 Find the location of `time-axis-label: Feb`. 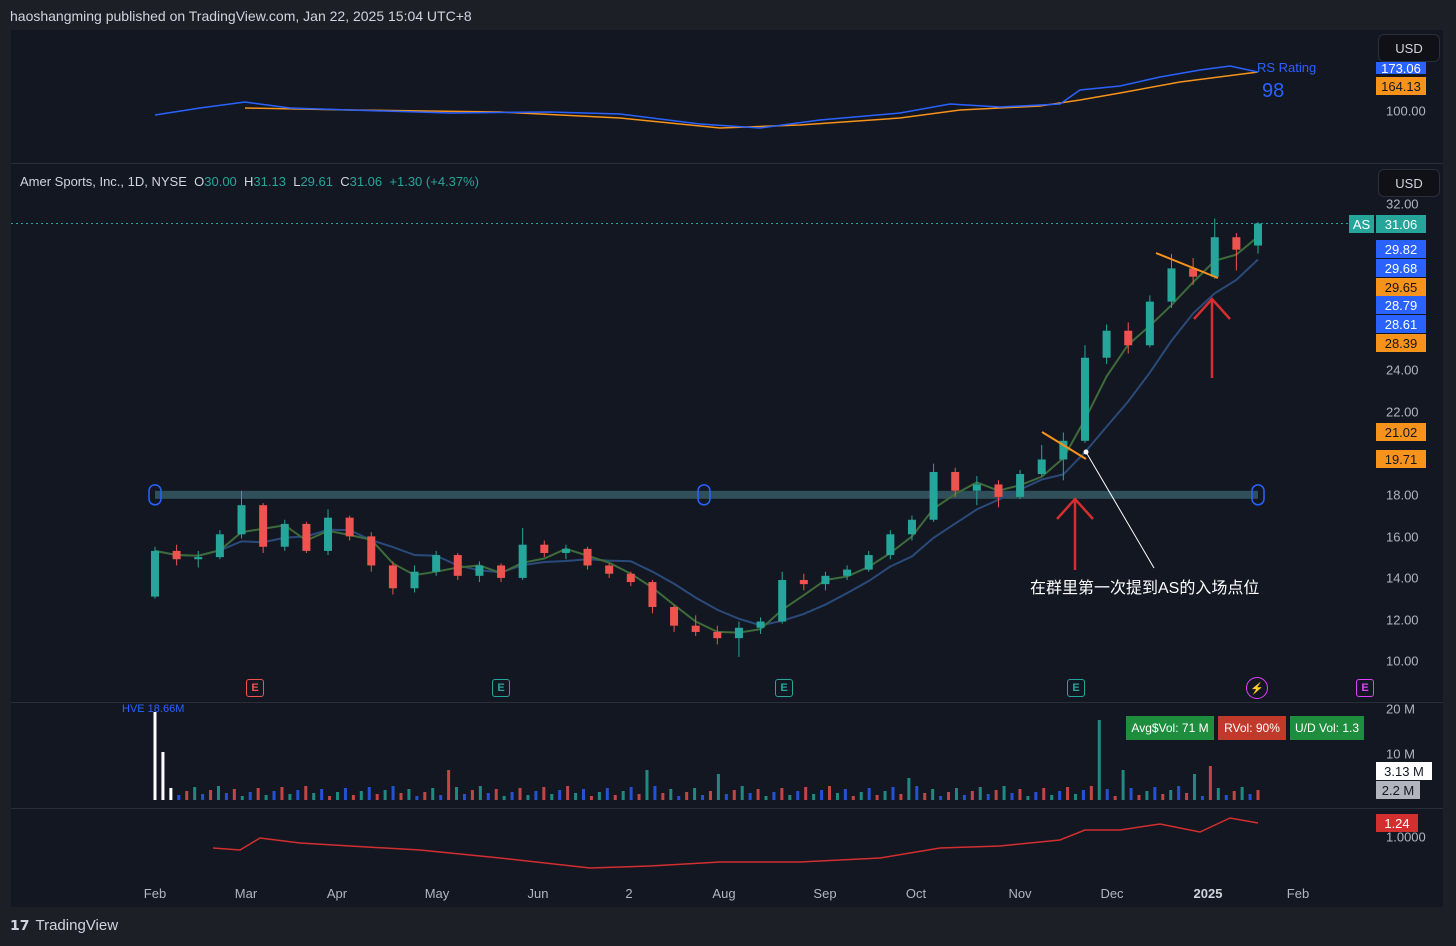

time-axis-label: Feb is located at coordinates (155, 893).